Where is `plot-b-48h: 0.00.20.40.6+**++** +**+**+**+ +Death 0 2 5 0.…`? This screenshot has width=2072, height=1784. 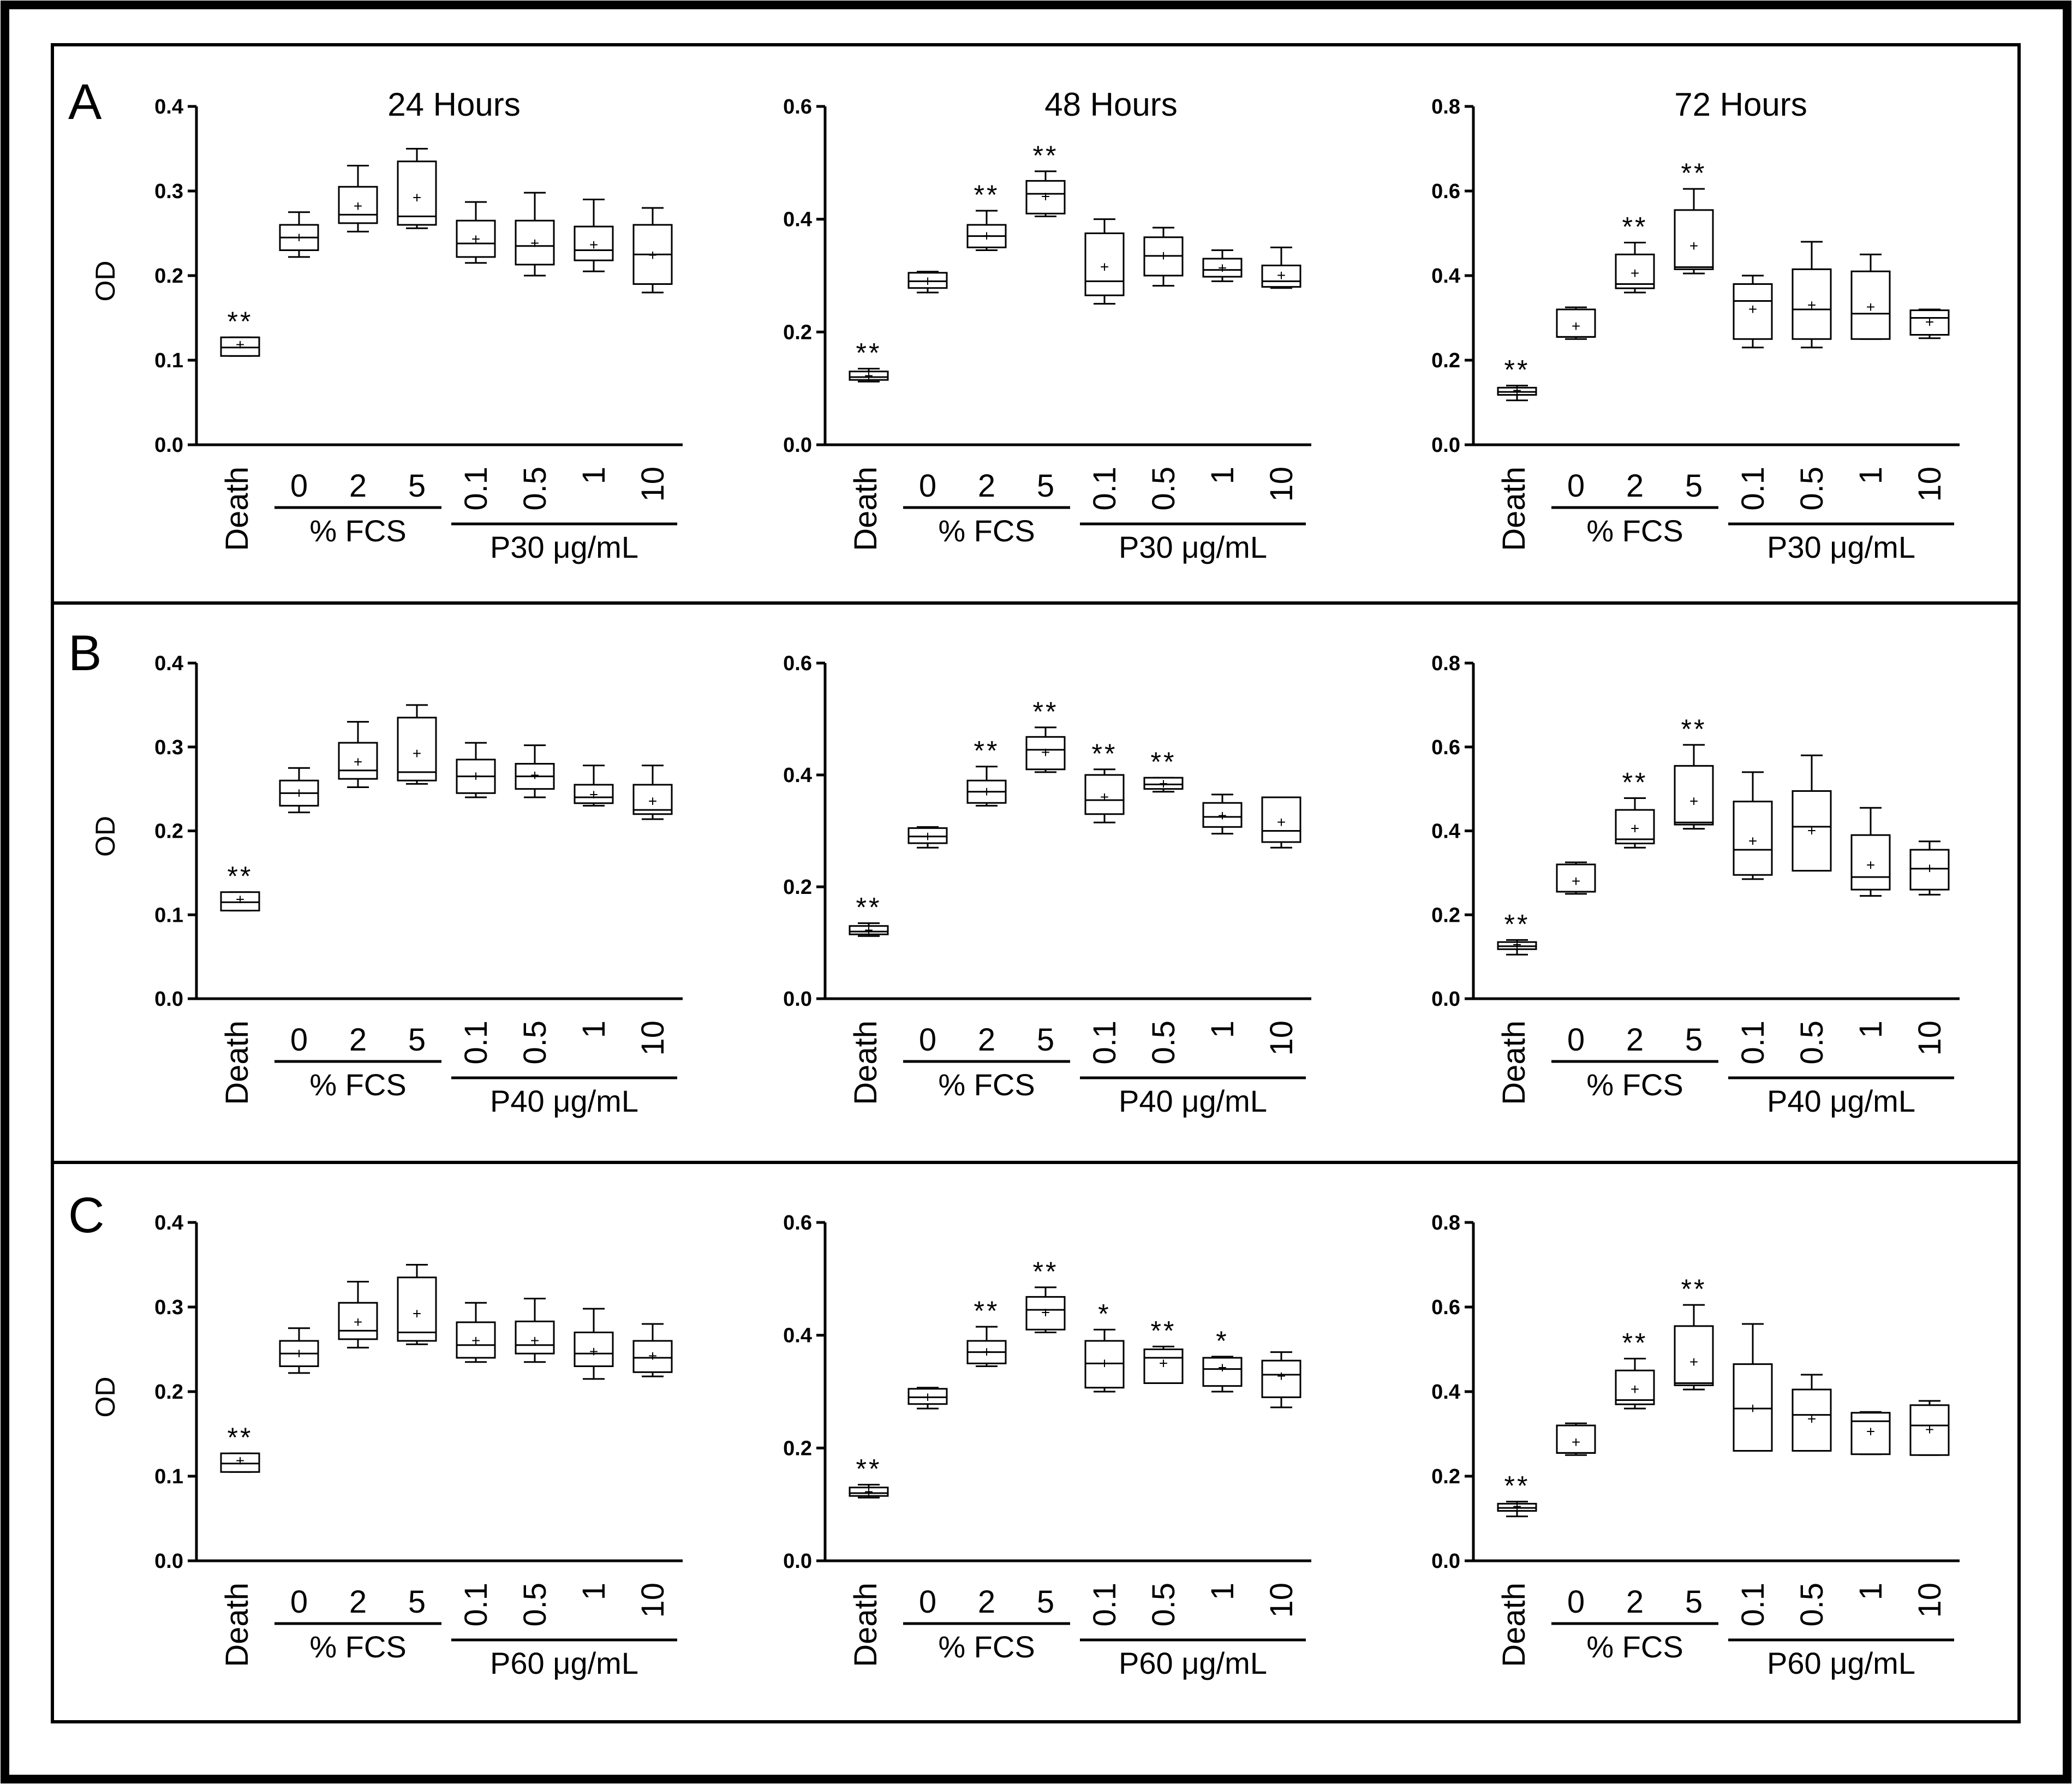
plot-b-48h: 0.00.20.40.6+**++** +**+**+**+ +Death 0 2 5 0.… is located at coordinates (1047, 885).